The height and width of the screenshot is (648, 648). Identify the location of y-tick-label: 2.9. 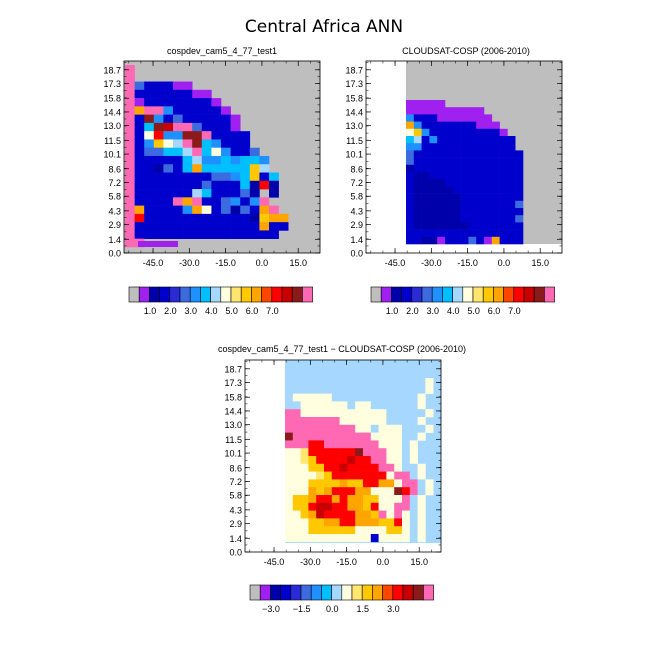
(356, 225).